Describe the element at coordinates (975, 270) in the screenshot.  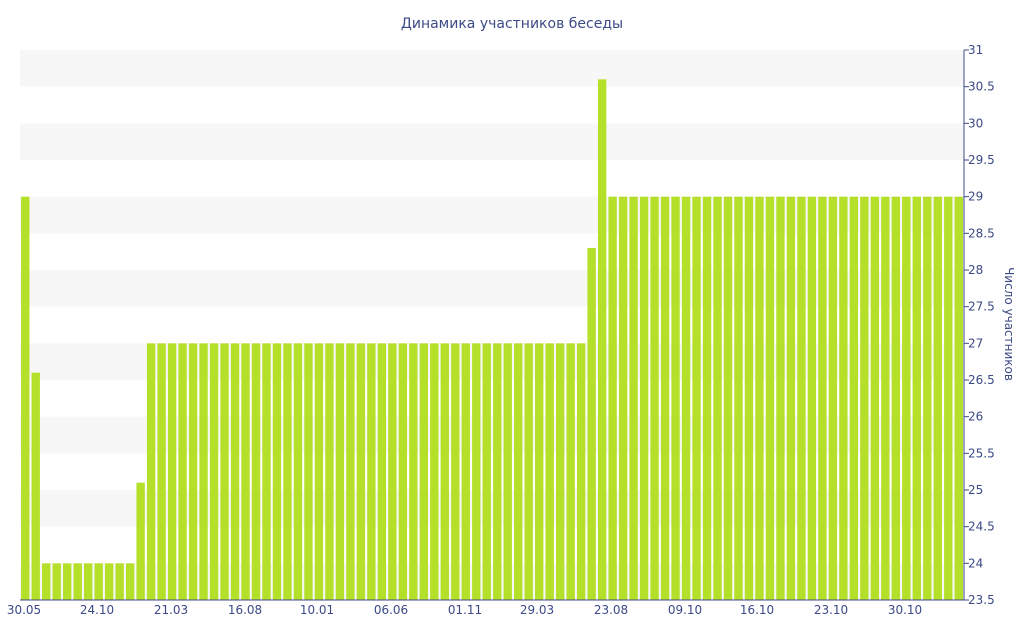
I see `y-tick-label: 28` at that location.